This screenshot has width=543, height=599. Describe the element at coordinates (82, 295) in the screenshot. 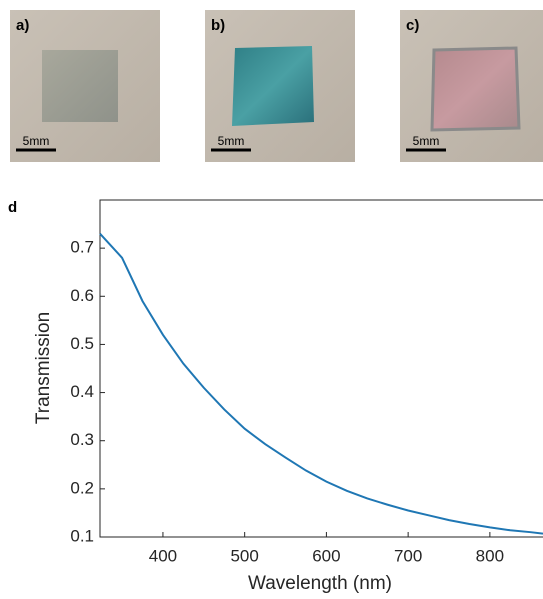

I see `y-tick-label: 0.6` at that location.